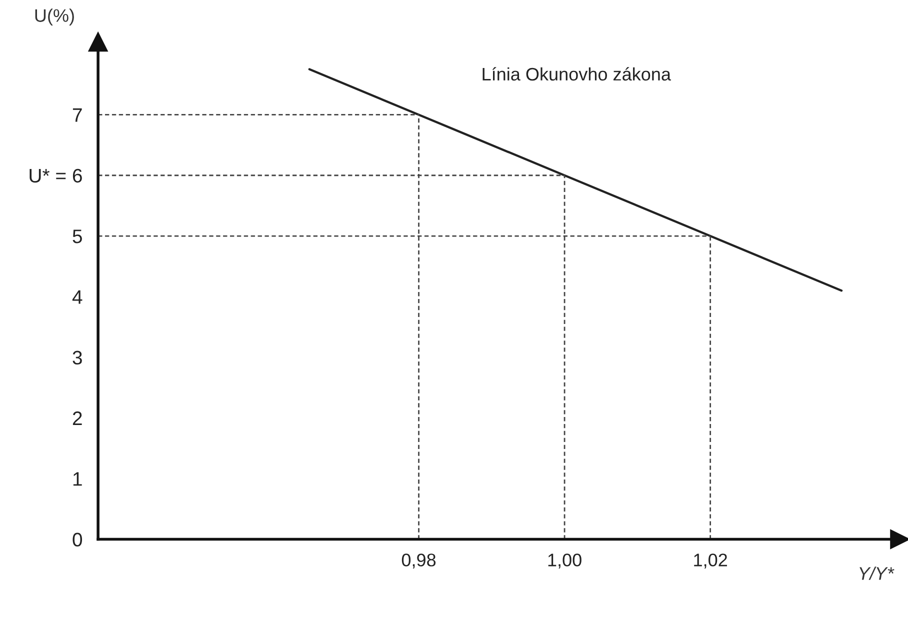 The image size is (908, 617). What do you see at coordinates (77, 297) in the screenshot?
I see `y-tick-label: 4` at bounding box center [77, 297].